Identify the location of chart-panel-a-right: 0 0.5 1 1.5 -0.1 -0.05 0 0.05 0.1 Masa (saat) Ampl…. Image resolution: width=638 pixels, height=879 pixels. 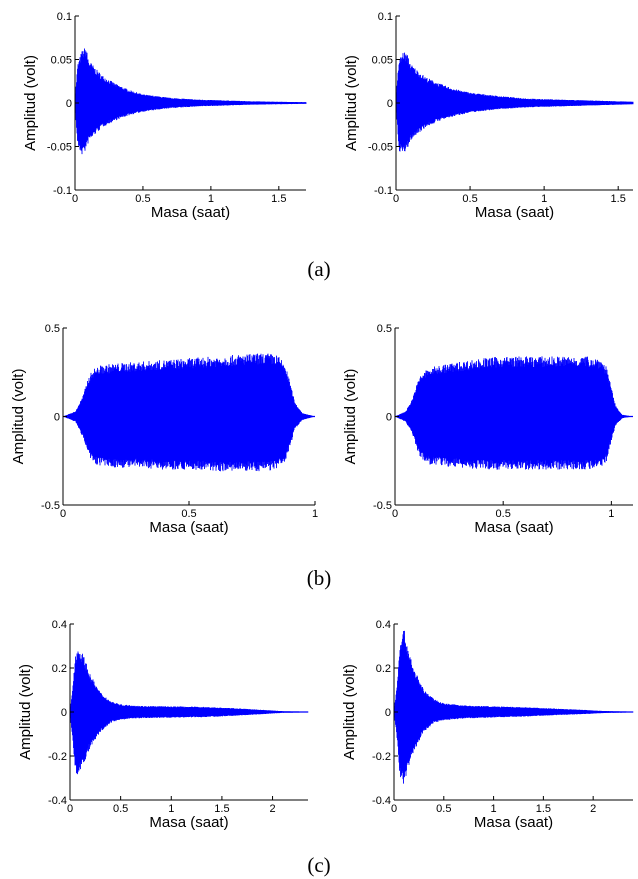
(488, 116).